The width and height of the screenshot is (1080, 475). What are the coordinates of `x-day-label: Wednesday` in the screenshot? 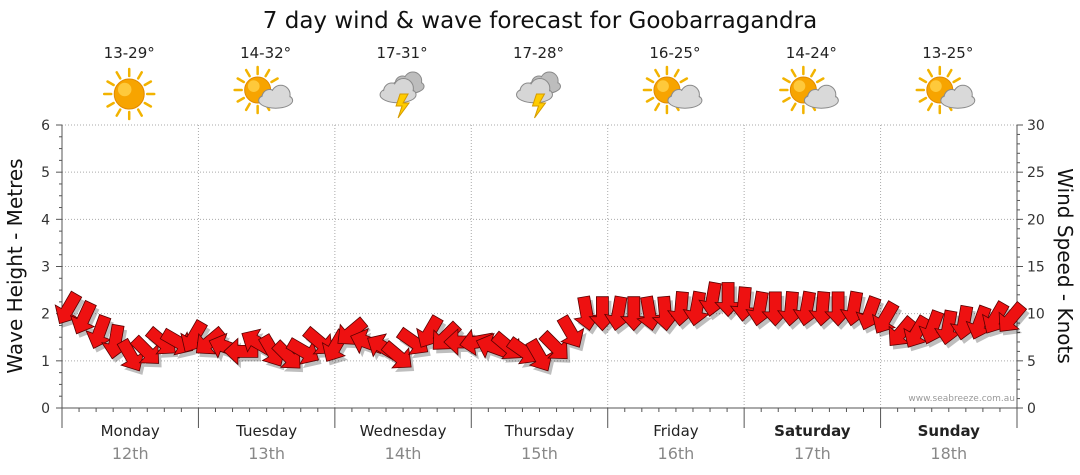 It's located at (403, 431).